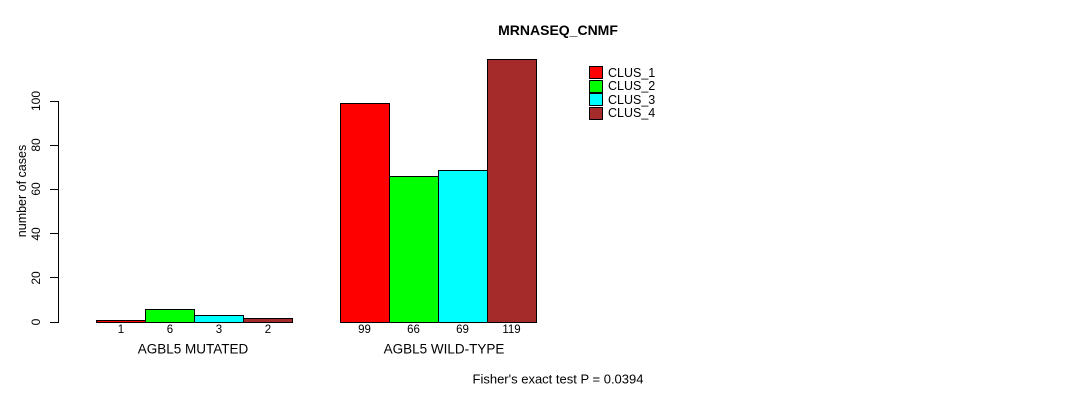 The width and height of the screenshot is (1090, 400). Describe the element at coordinates (413, 330) in the screenshot. I see `bar-value-label: 66` at that location.